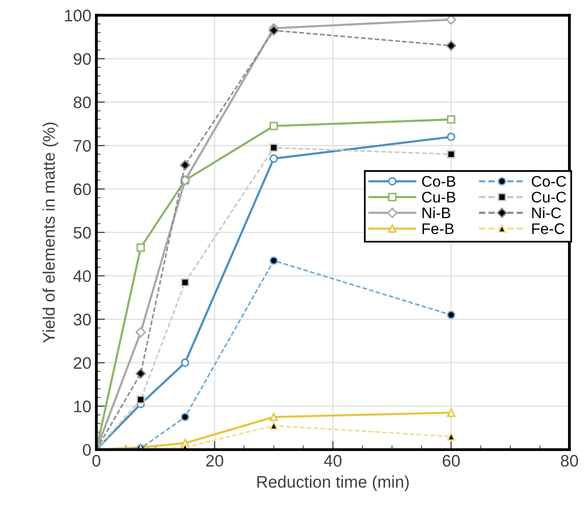 The image size is (584, 508). I want to click on y-axis-title: Yield of elements in matte (%), so click(50, 232).